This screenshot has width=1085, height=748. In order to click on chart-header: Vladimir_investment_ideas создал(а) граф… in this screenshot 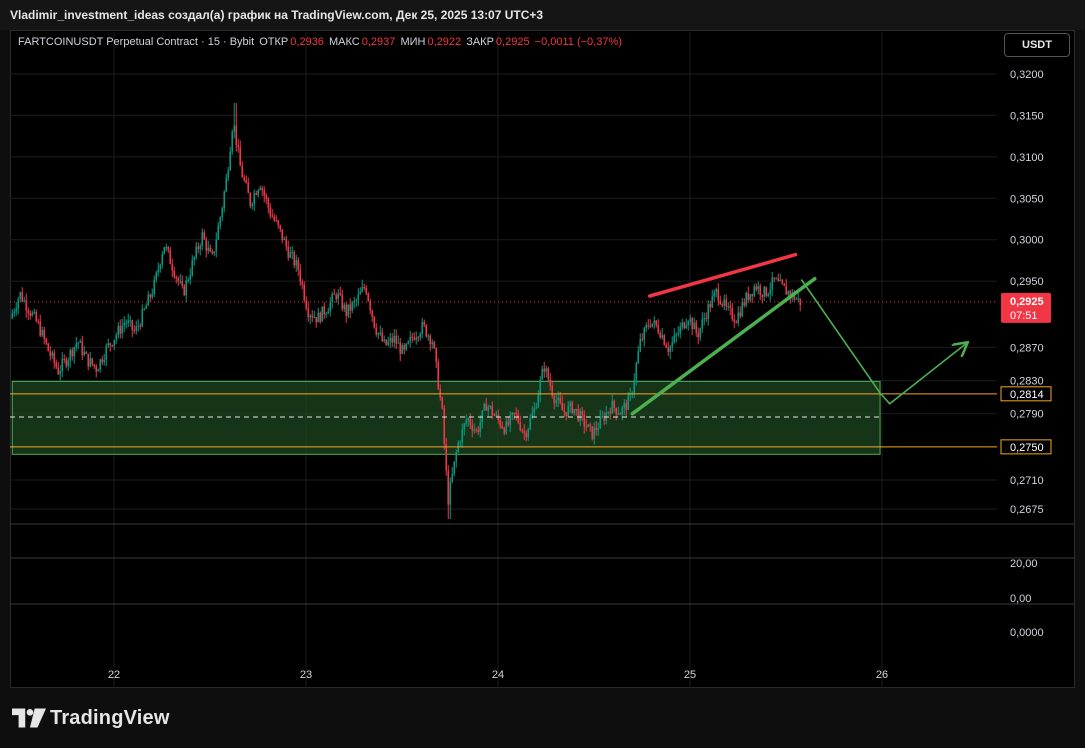, I will do `click(542, 15)`.